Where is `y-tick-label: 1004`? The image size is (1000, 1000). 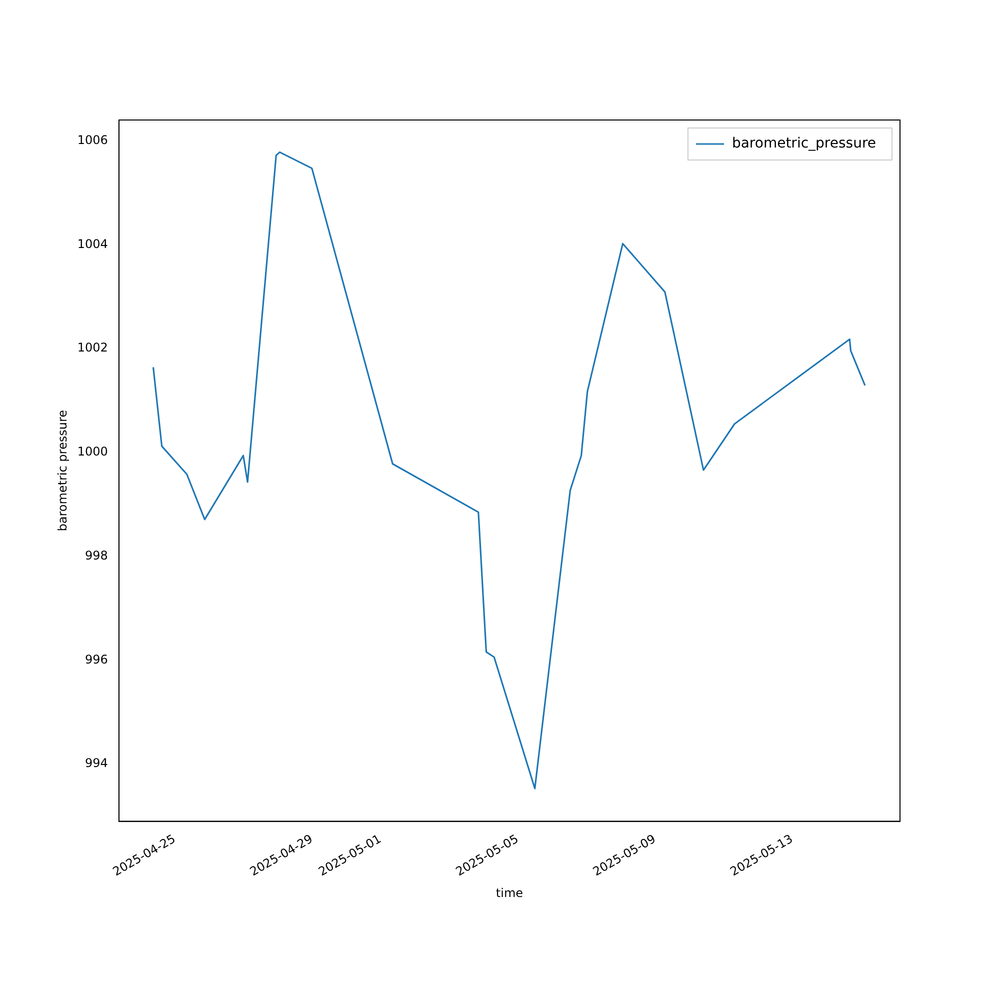 y-tick-label: 1004 is located at coordinates (92, 243).